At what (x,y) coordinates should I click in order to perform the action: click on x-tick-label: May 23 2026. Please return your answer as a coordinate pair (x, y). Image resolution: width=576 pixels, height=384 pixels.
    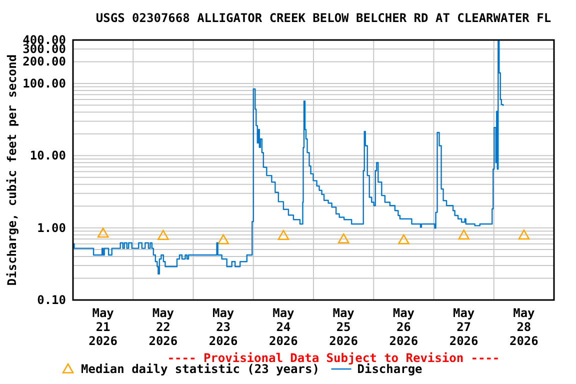
    Looking at the image, I should click on (223, 327).